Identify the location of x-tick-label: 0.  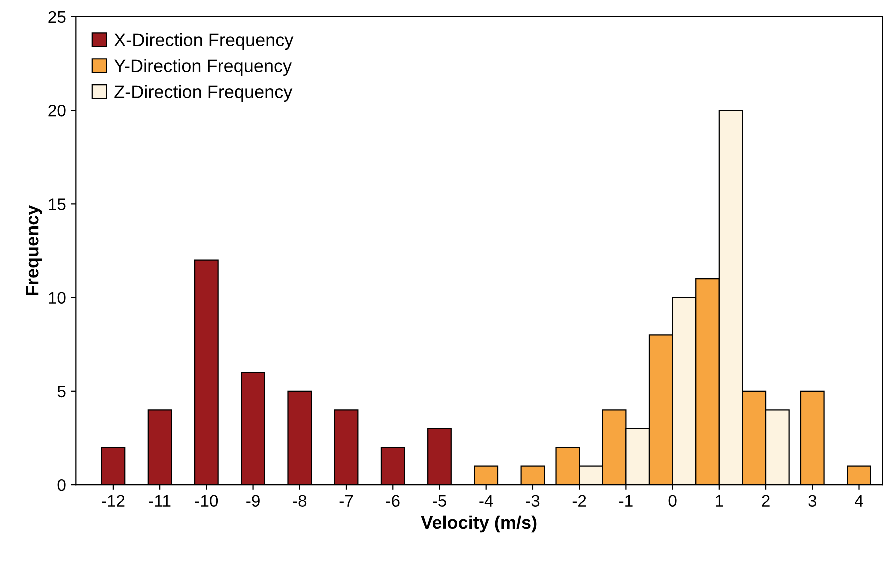
(672, 501).